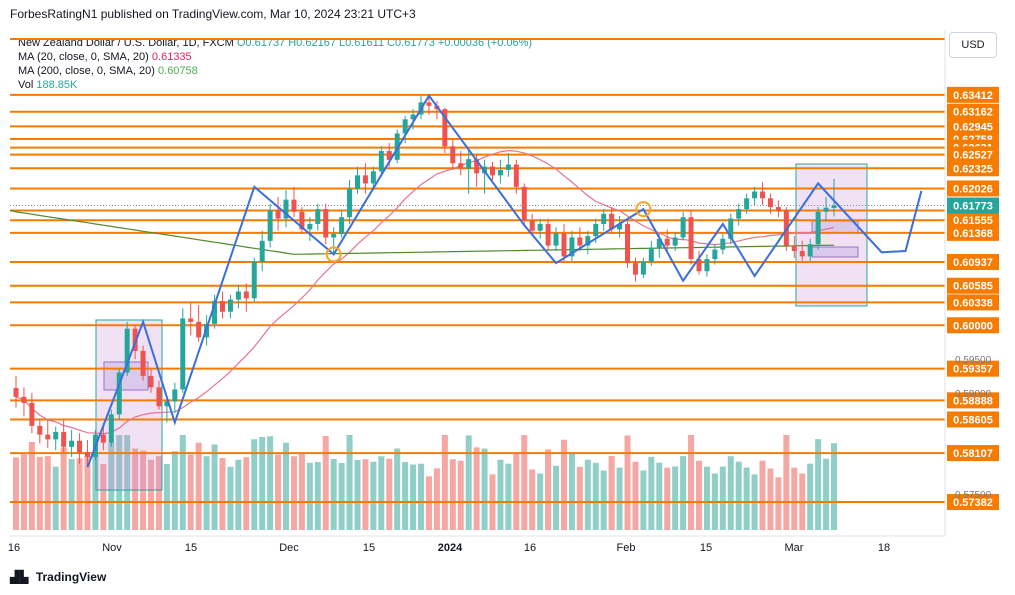 Image resolution: width=1015 pixels, height=595 pixels. What do you see at coordinates (26, 85) in the screenshot?
I see `vol-label: Vol` at bounding box center [26, 85].